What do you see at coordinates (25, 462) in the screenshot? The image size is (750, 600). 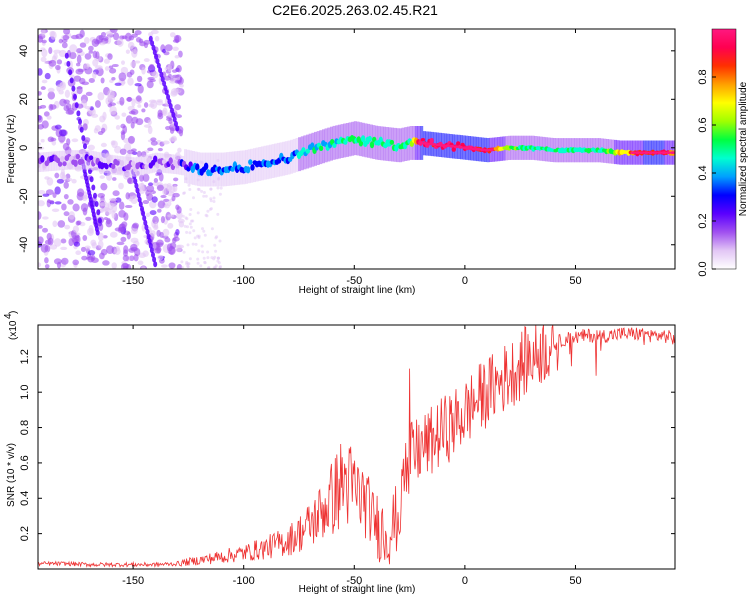 I see `snr-ytick-label: 0.6` at bounding box center [25, 462].